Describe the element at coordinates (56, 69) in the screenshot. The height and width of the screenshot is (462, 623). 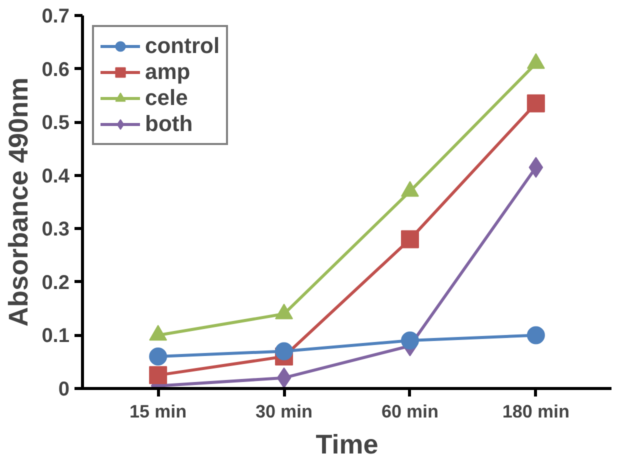
I see `y-tick-label: 0.6` at that location.